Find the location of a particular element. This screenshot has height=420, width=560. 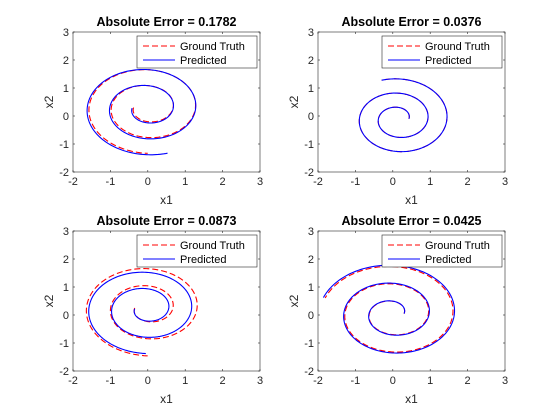

chart-title: Absolute Error = 0.1782 is located at coordinates (167, 22).